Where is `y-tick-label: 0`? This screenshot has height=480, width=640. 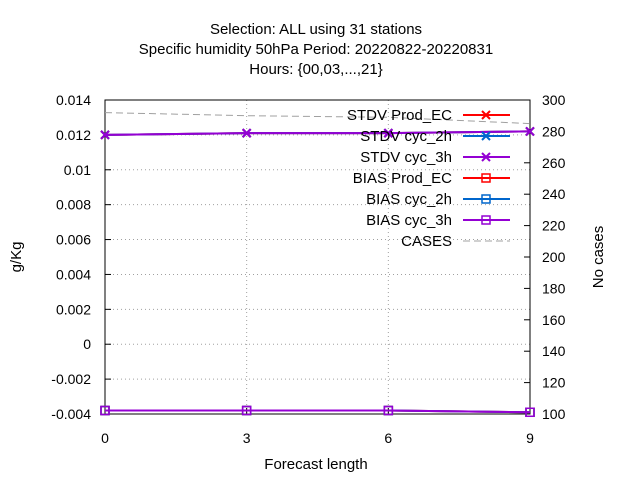
y-tick-label: 0 is located at coordinates (87, 344).